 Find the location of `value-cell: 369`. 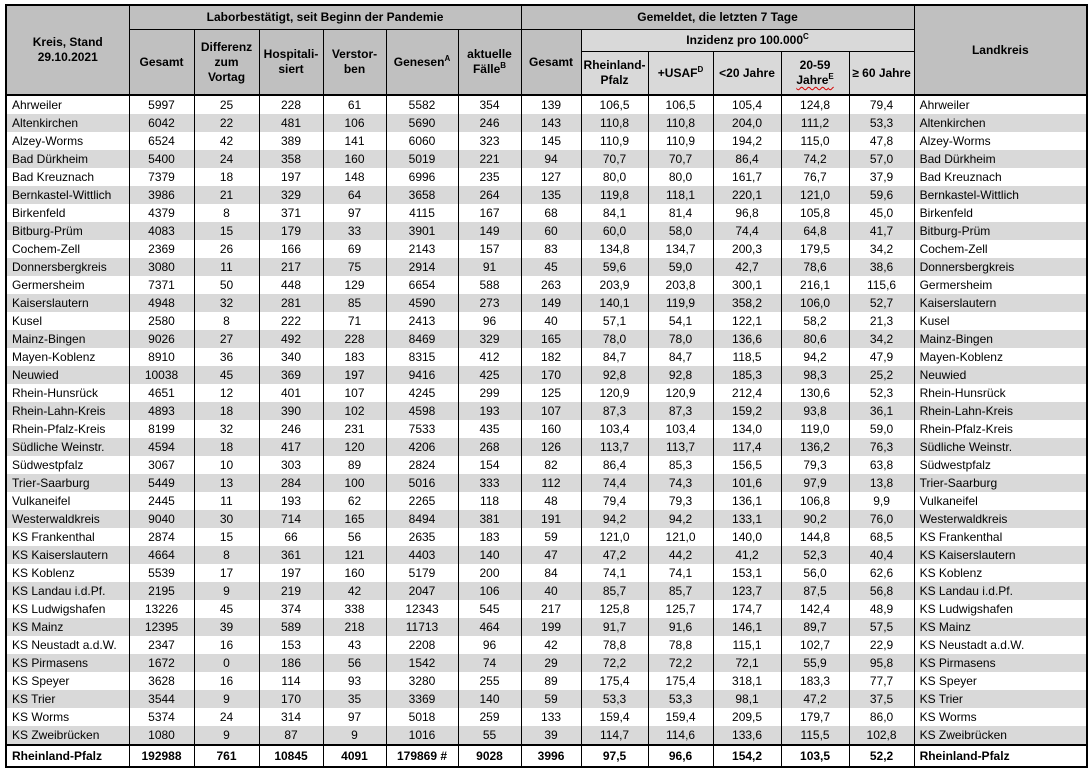

value-cell: 369 is located at coordinates (291, 375).